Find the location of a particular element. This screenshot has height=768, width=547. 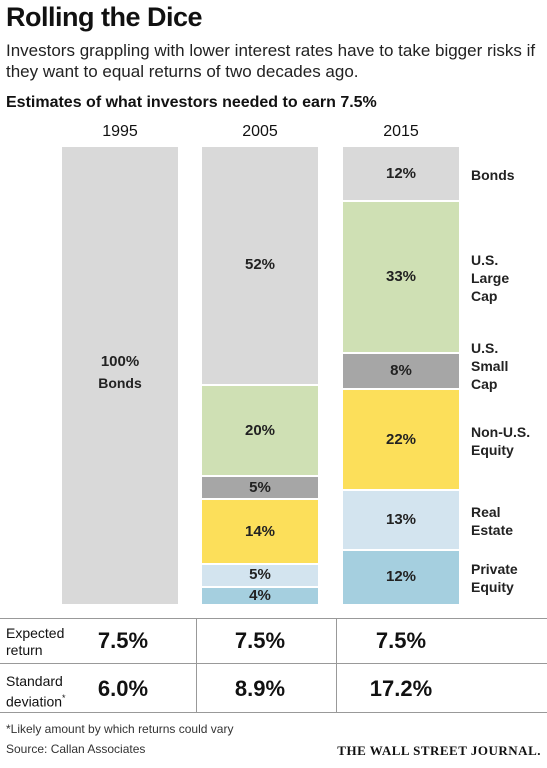

data-label-non-us-equity-2015: 22% is located at coordinates (401, 439).